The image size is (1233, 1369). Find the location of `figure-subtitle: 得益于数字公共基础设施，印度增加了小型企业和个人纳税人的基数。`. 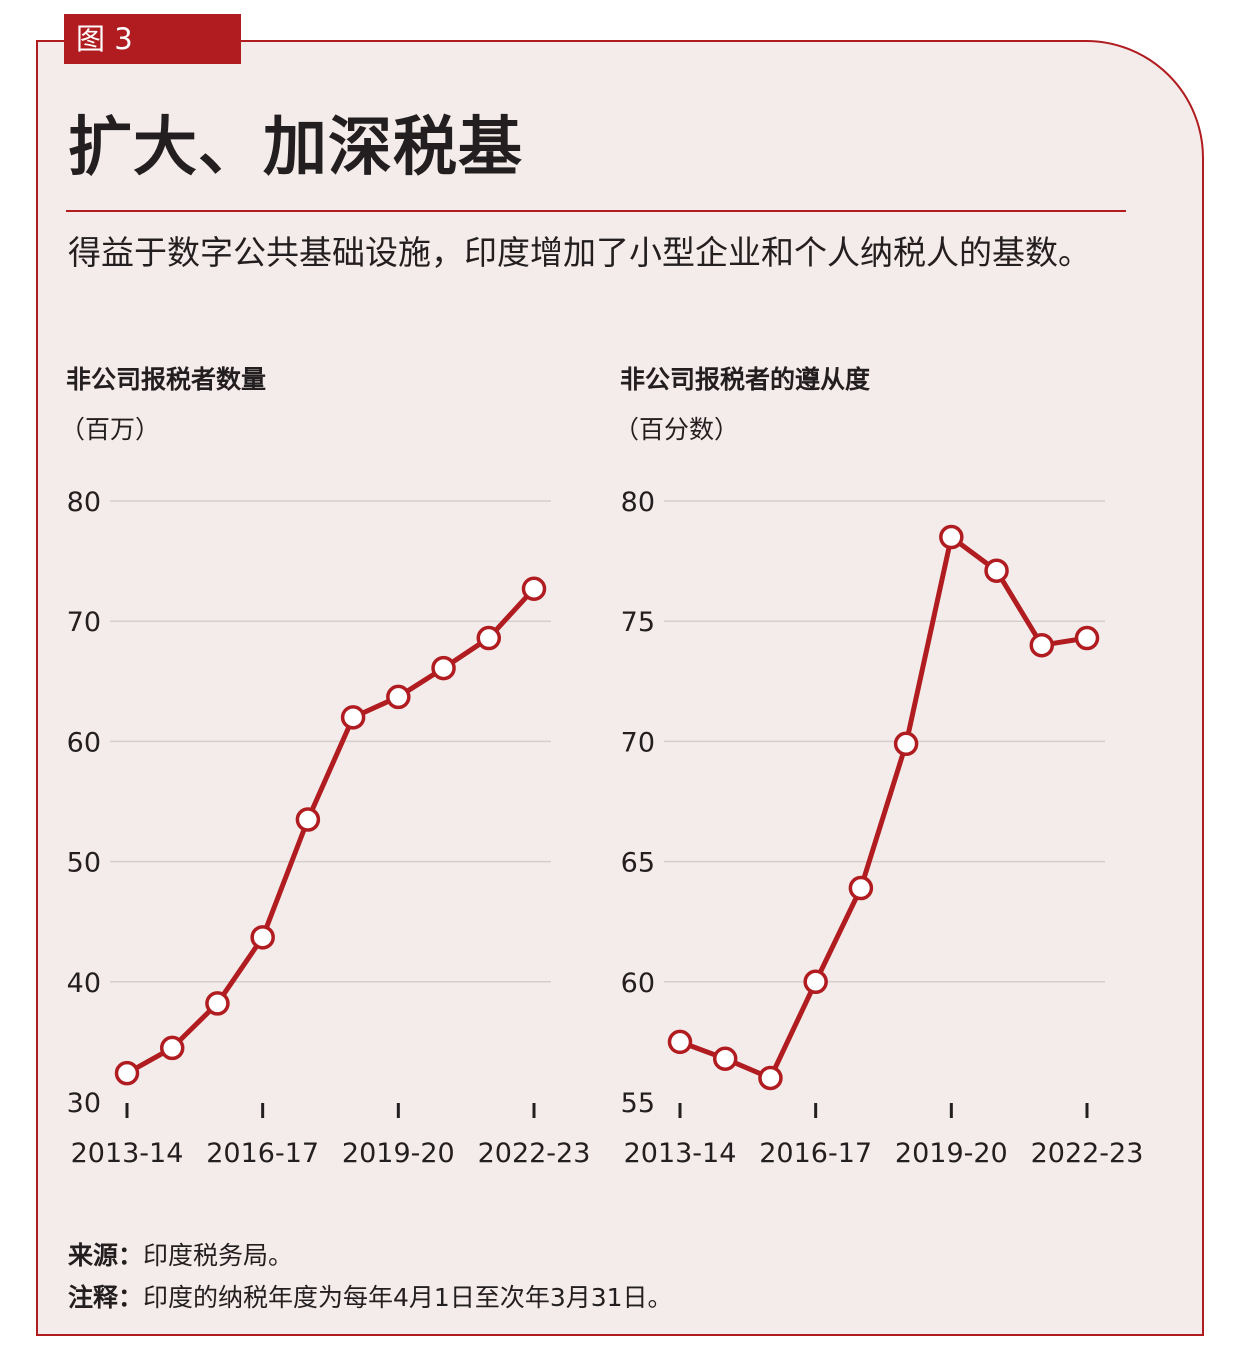

figure-subtitle: 得益于数字公共基础设施，印度增加了小型企业和个人纳税人的基数。 is located at coordinates (579, 252).